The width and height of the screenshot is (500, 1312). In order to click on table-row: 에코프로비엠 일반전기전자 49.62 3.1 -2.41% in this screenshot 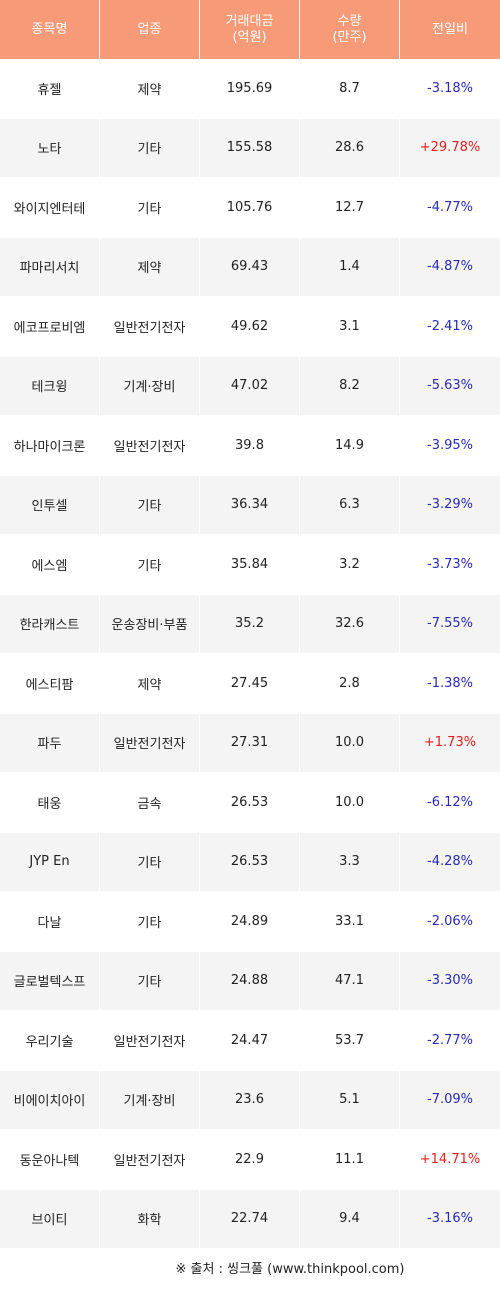, I will do `click(250, 327)`.